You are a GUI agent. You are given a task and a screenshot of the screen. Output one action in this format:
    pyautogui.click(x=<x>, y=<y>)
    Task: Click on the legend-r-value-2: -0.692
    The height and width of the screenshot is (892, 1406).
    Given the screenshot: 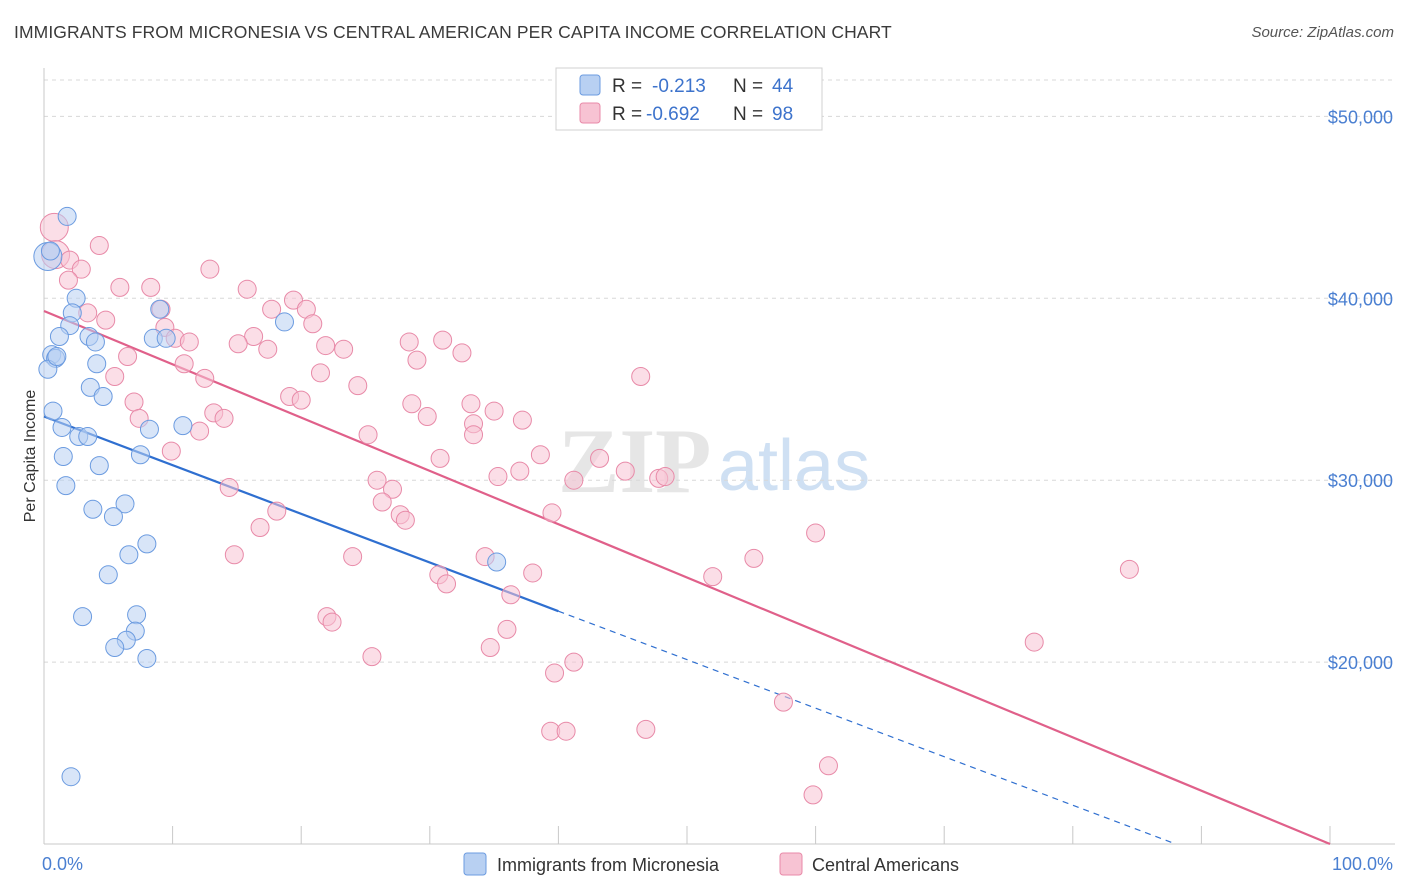 What is the action you would take?
    pyautogui.click(x=673, y=114)
    